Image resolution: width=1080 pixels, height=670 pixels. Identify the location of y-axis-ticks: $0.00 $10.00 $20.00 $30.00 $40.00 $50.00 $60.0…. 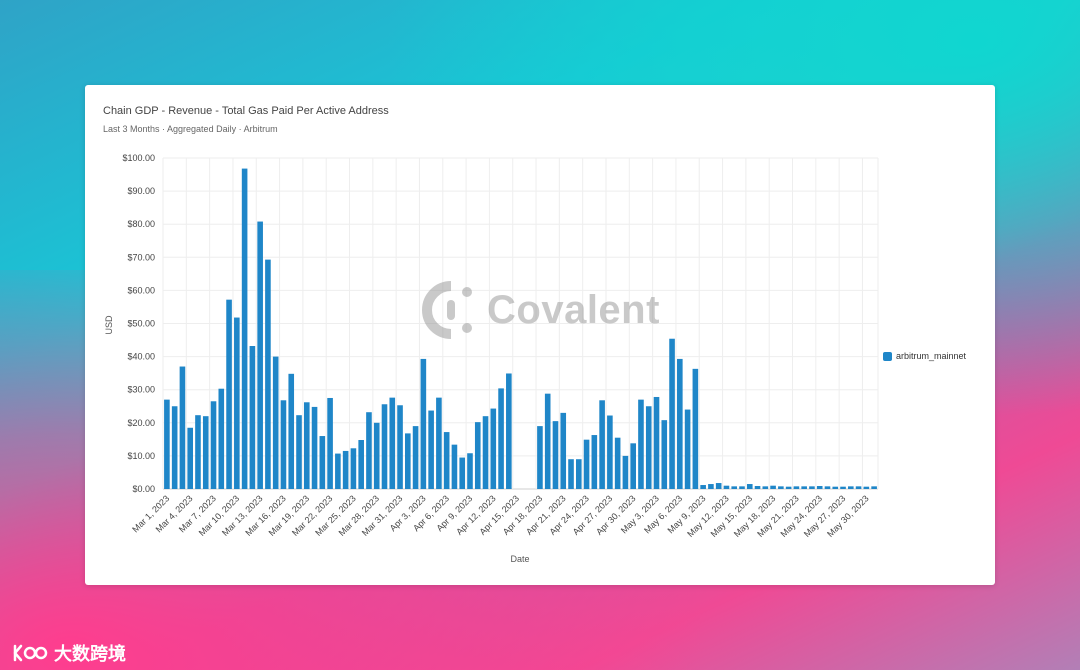
(138, 323).